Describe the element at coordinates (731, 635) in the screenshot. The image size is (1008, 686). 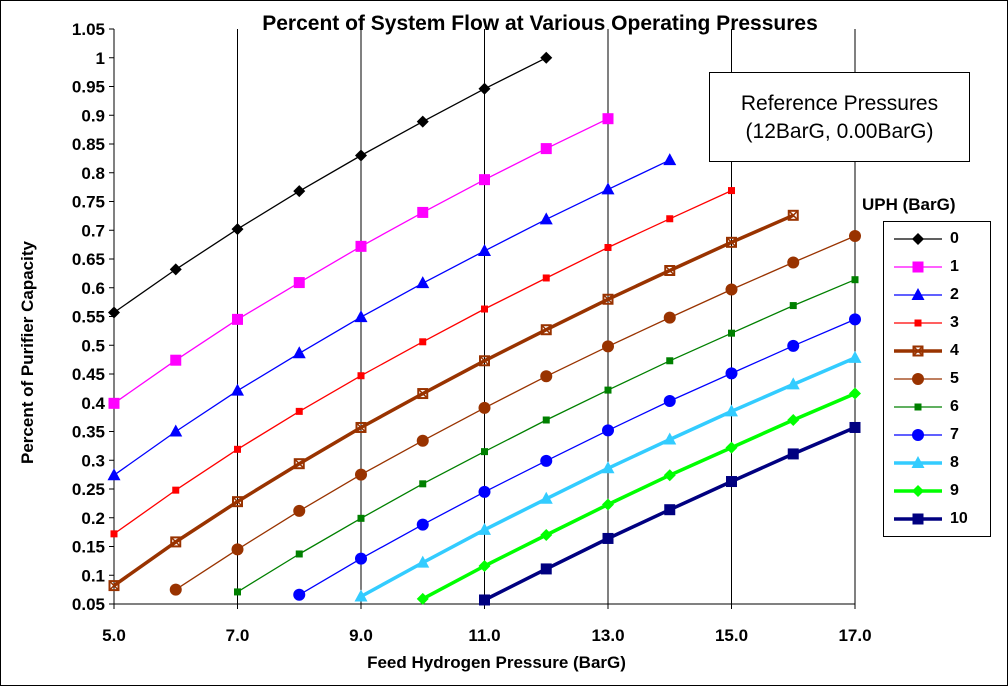
I see `x-tick-label: 15.0` at that location.